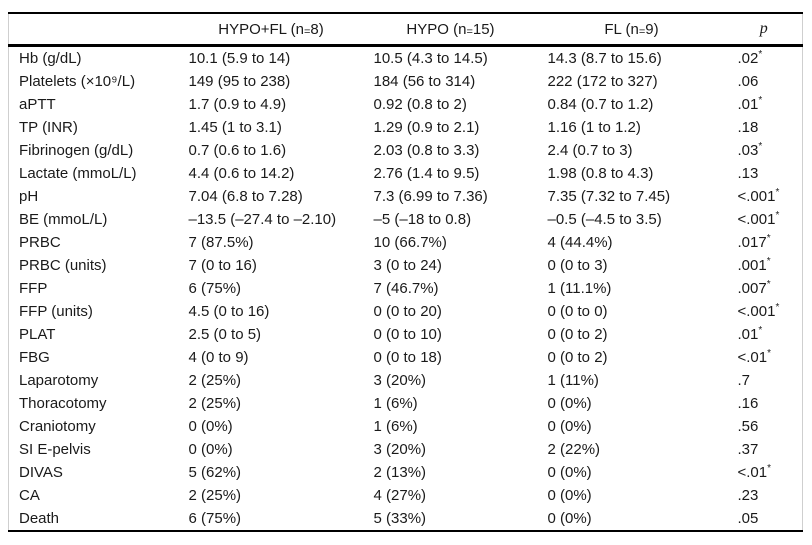  Describe the element at coordinates (748, 104) in the screenshot. I see `p-value: .01` at that location.